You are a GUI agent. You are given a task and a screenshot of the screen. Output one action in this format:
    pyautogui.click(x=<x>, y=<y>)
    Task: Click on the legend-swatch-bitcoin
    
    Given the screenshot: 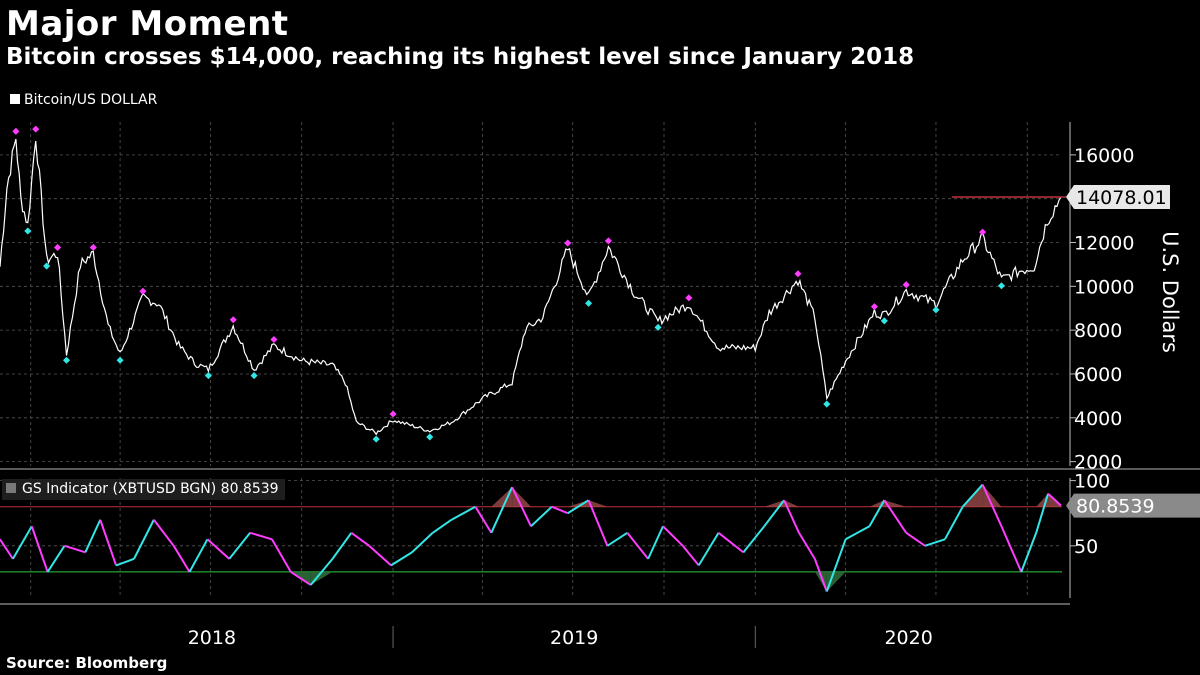 What is the action you would take?
    pyautogui.click(x=15, y=99)
    